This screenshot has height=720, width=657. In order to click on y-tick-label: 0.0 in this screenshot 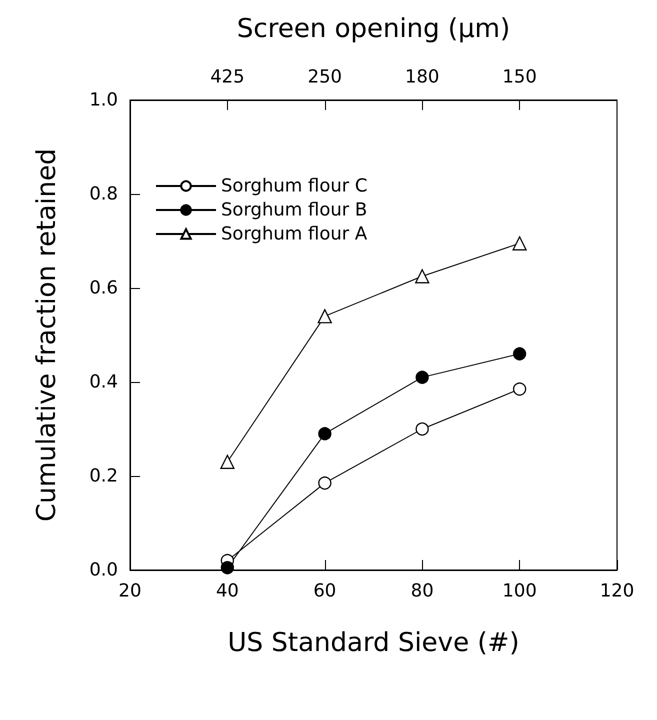, I will do `click(103, 570)`.